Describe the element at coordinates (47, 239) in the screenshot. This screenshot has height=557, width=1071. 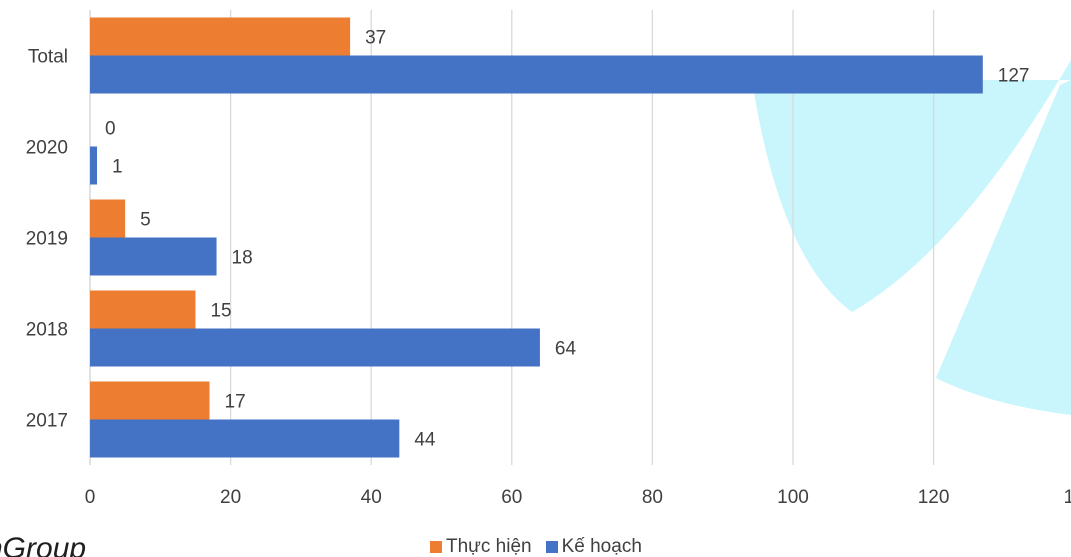
I see `category-label: 2019` at that location.